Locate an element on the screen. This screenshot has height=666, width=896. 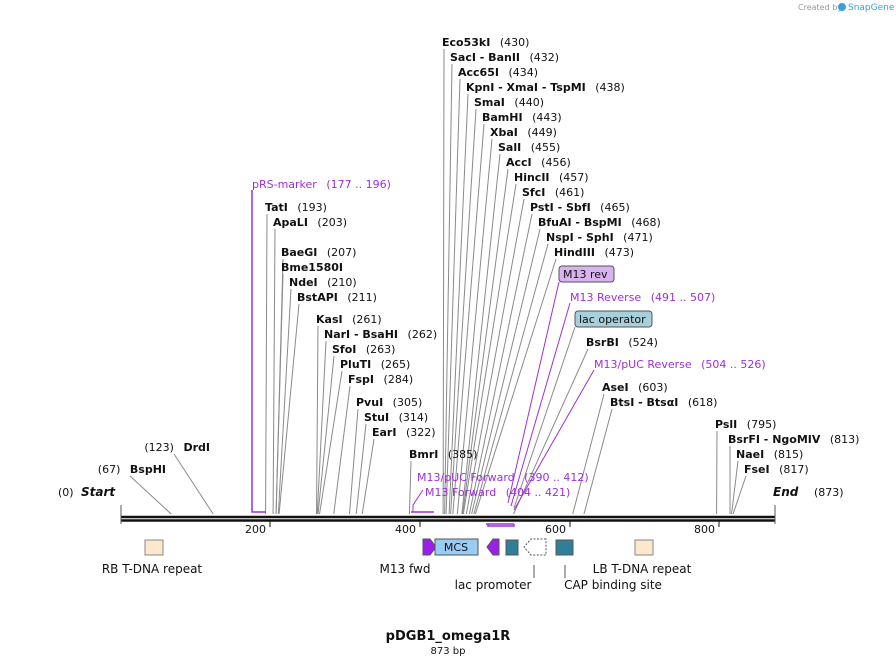
site-eari: EarI (322) is located at coordinates (404, 432).